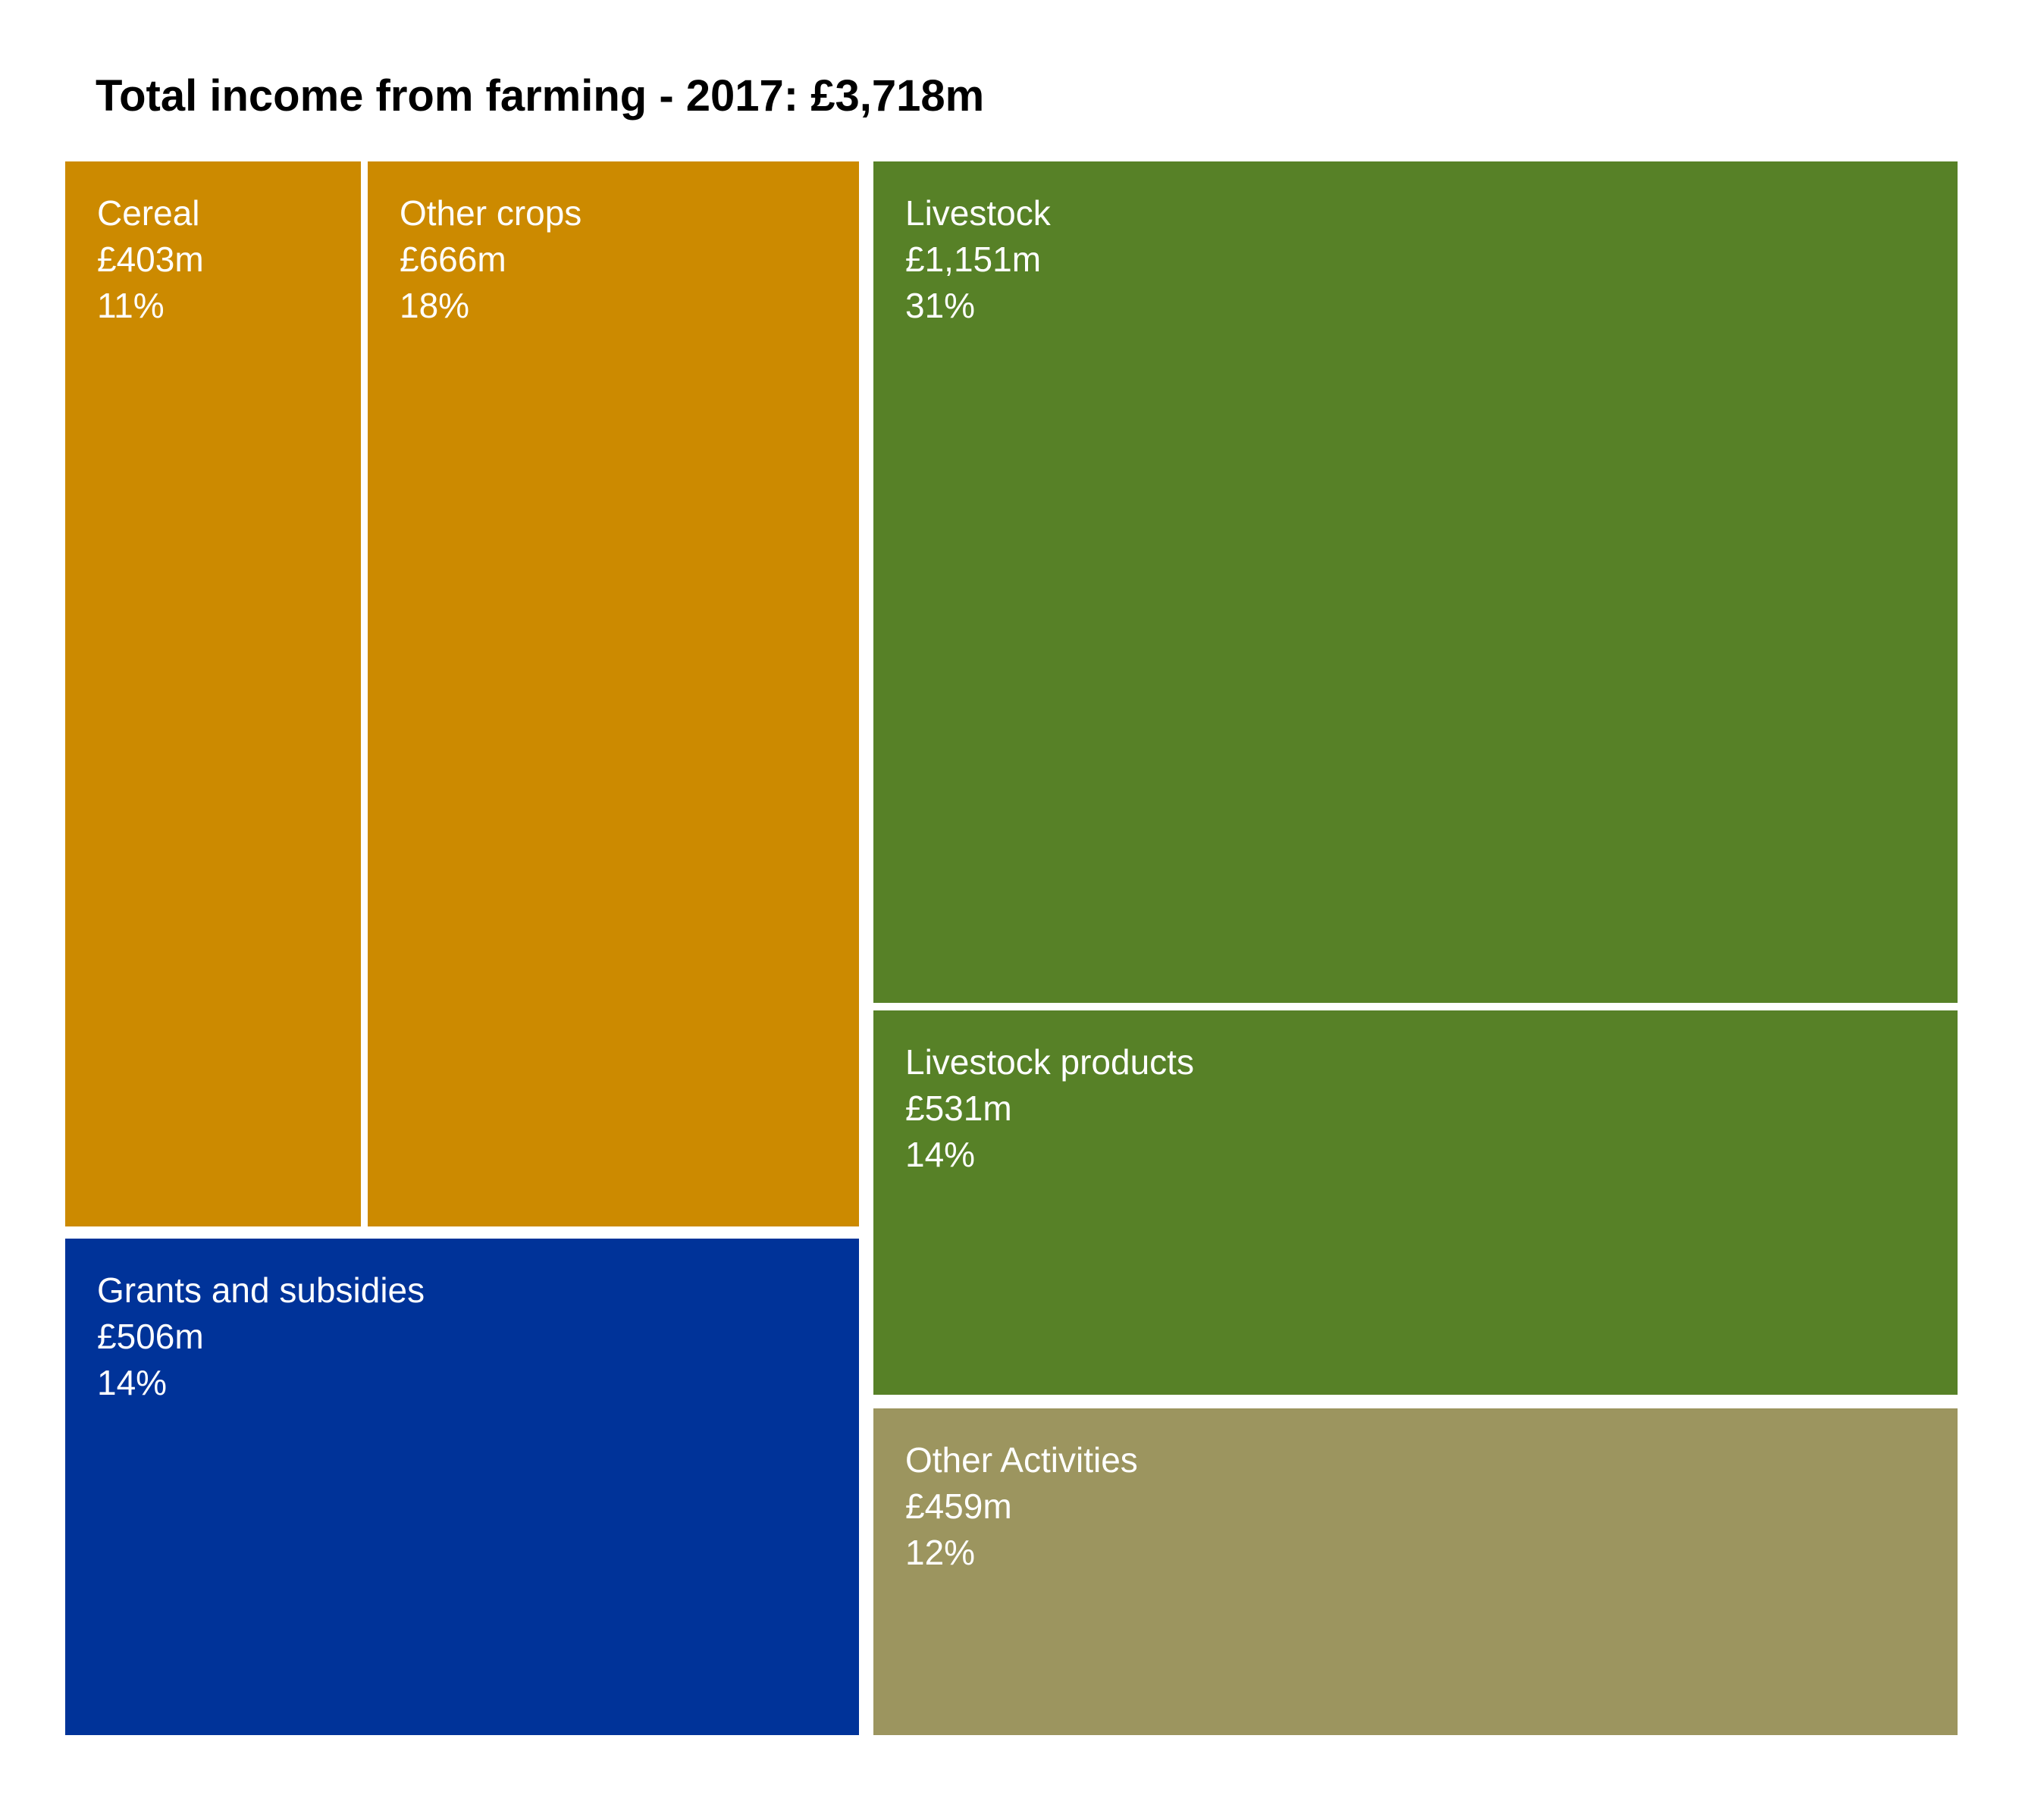  What do you see at coordinates (148, 213) in the screenshot?
I see `tile-label: Cereal` at bounding box center [148, 213].